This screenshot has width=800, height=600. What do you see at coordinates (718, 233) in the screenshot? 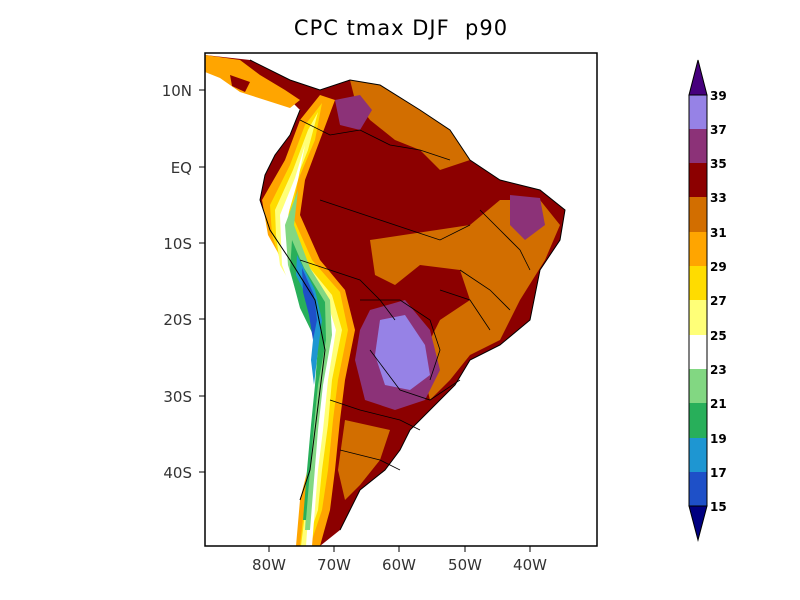
I see `colorbar-label-31: 31` at bounding box center [718, 233].